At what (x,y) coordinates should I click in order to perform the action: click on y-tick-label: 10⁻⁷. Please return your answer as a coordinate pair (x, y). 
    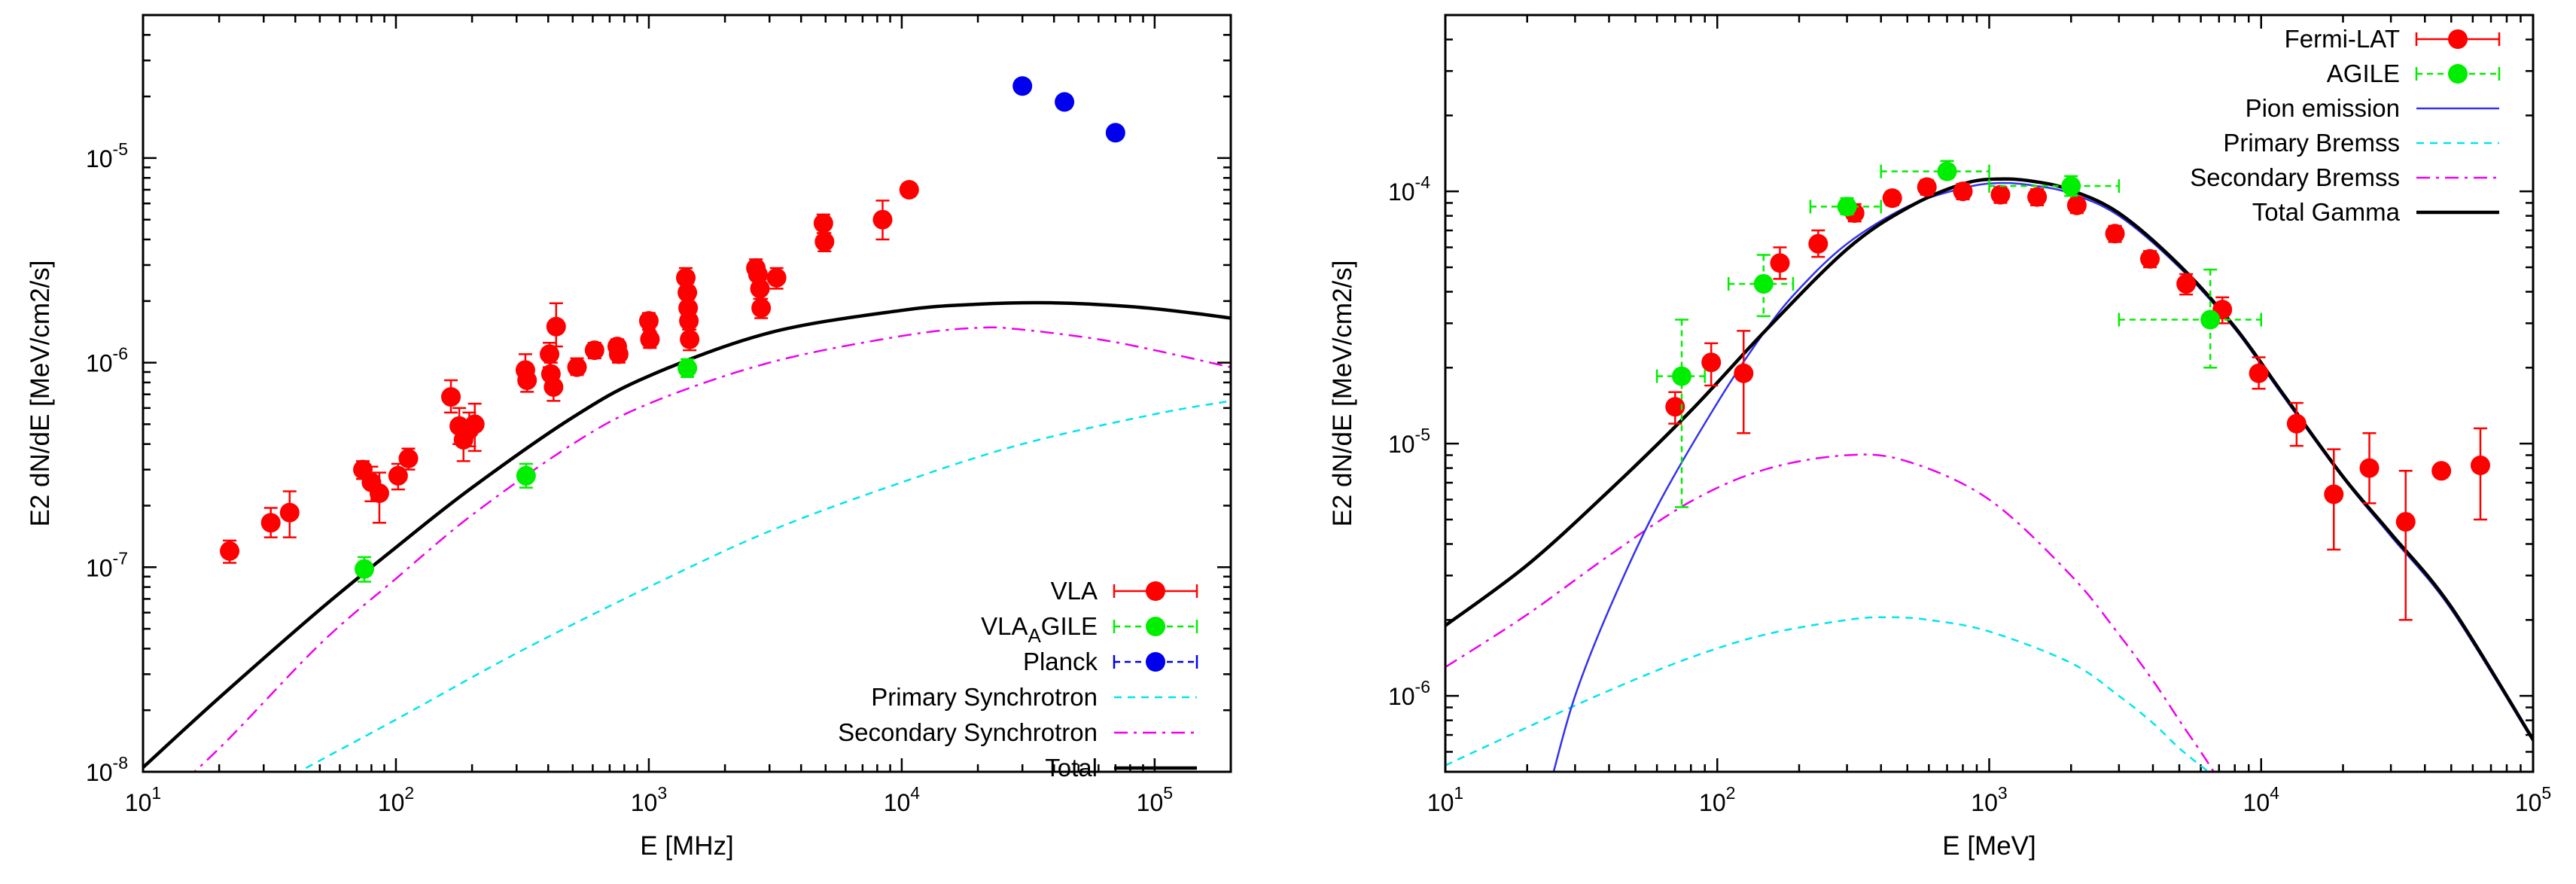
    Looking at the image, I should click on (107, 564).